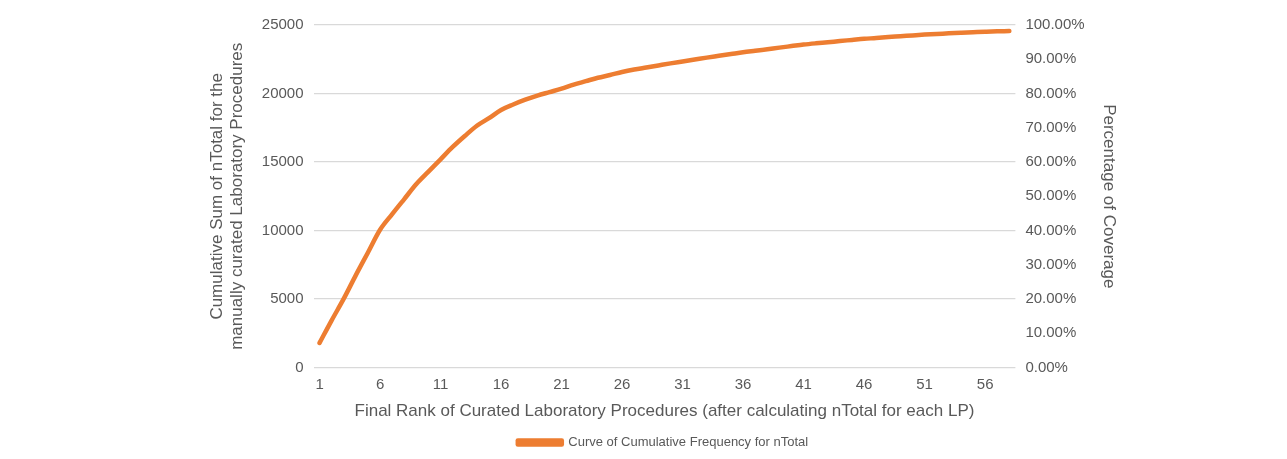 This screenshot has width=1287, height=459. Describe the element at coordinates (380, 383) in the screenshot. I see `x-tick-label: 6` at that location.